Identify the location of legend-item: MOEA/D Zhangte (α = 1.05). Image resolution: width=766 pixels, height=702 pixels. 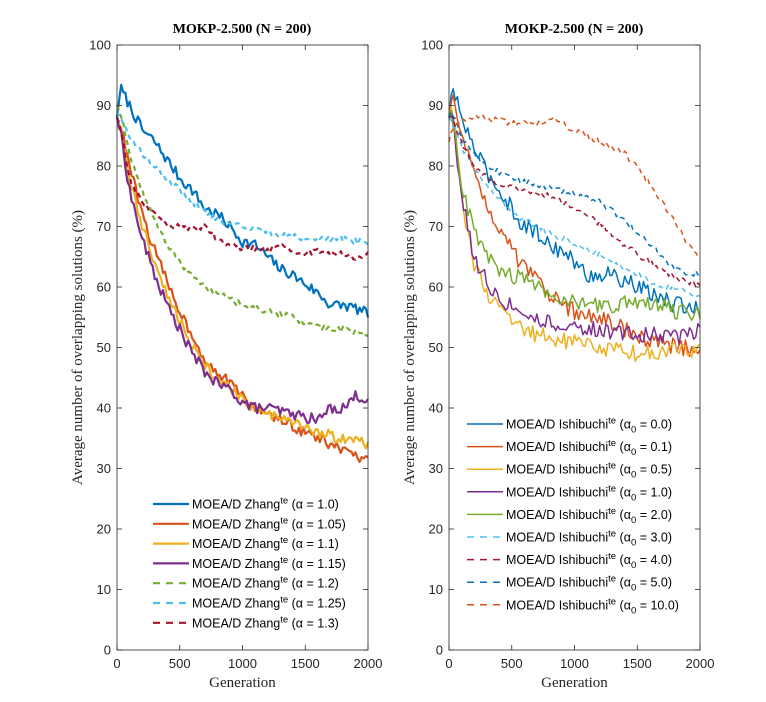
(249, 523).